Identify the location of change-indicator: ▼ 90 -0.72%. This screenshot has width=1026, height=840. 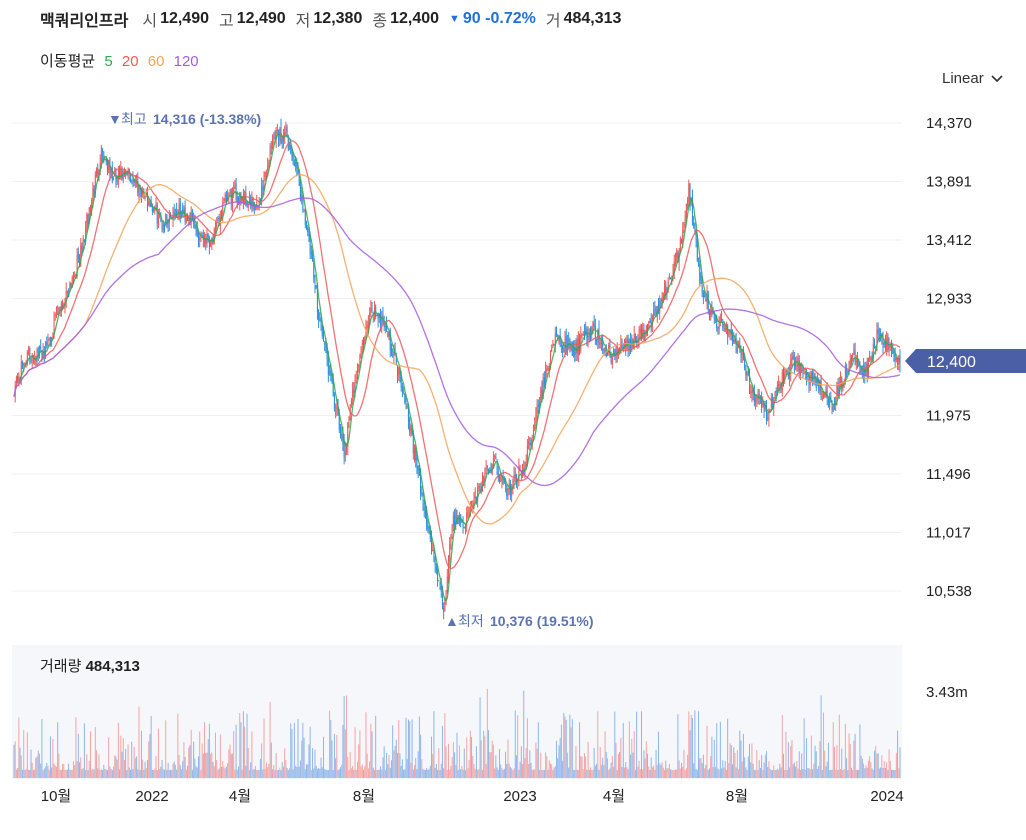
(492, 19).